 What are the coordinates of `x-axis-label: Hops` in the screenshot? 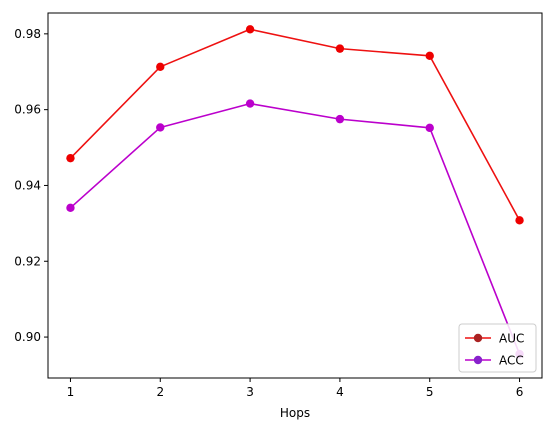 It's located at (295, 413).